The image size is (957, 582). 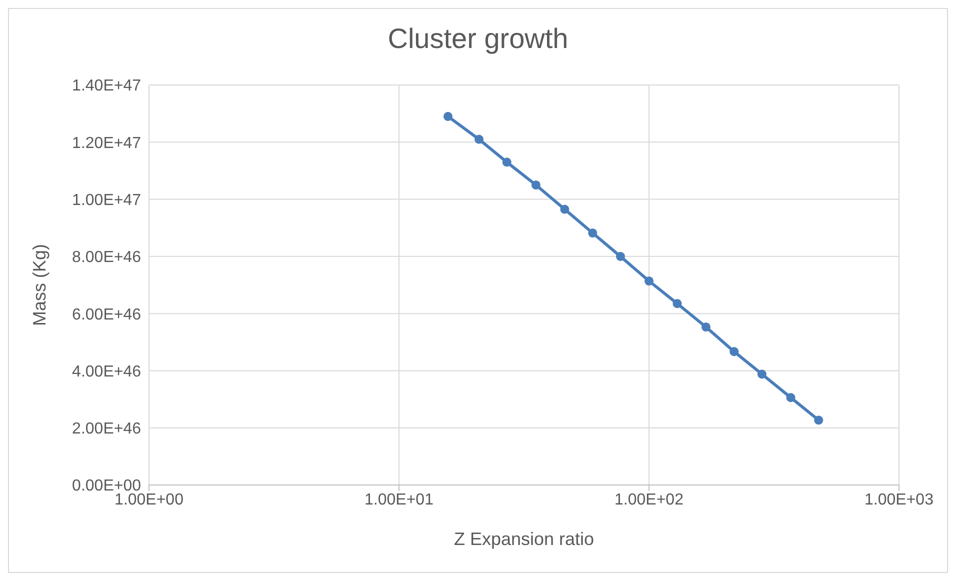 What do you see at coordinates (478, 39) in the screenshot?
I see `chart-title: Cluster growth` at bounding box center [478, 39].